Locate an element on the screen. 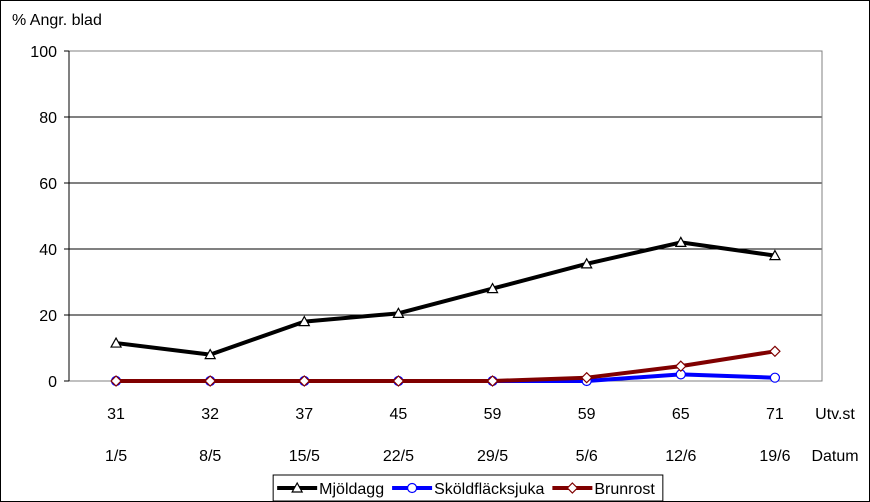 Image resolution: width=870 pixels, height=502 pixels. x-tick-label: 12/6 is located at coordinates (680, 456).